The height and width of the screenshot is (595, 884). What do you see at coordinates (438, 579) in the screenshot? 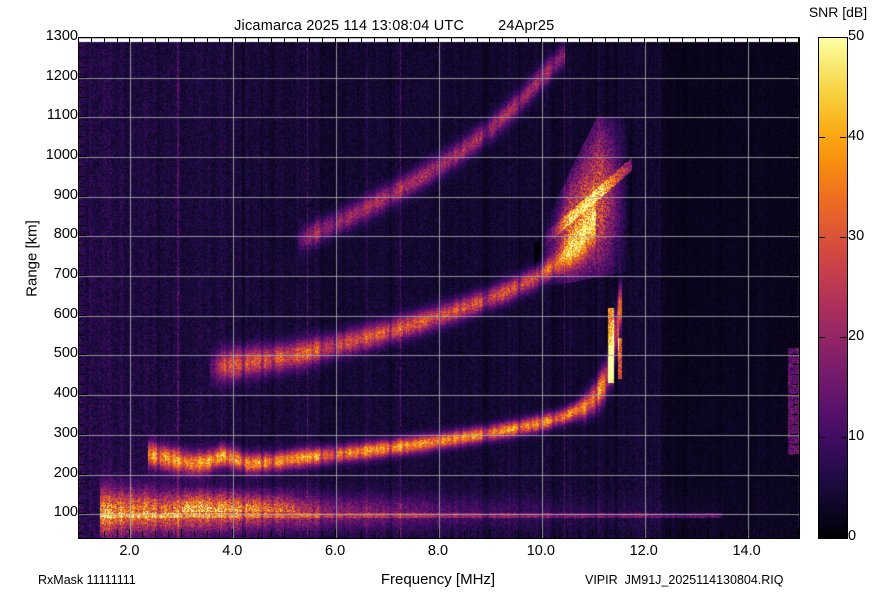
I see `x-axis-label: Frequency [MHz]` at bounding box center [438, 579].